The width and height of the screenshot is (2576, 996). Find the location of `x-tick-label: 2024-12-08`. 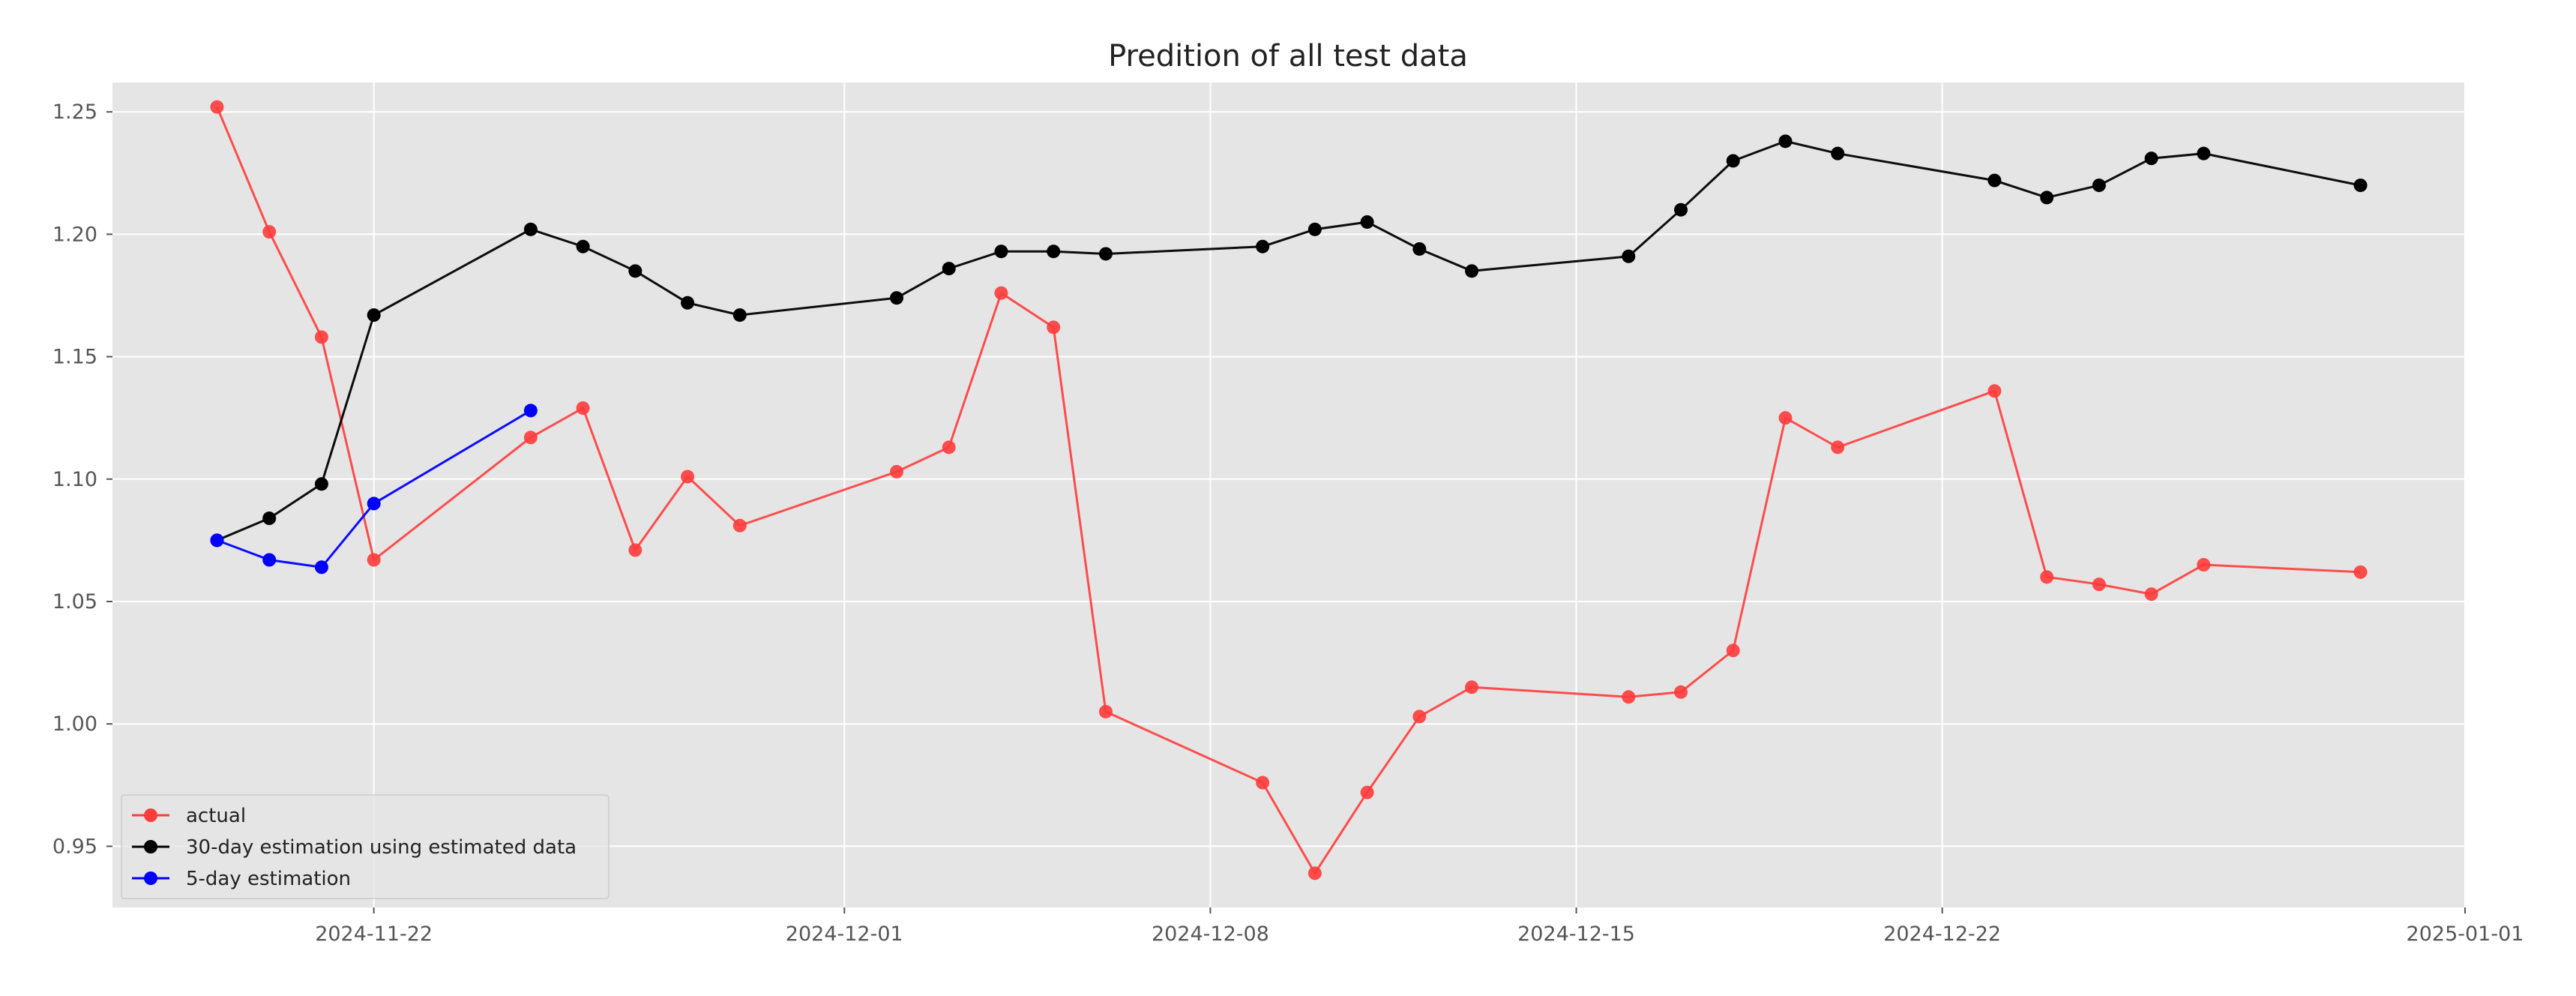

x-tick-label: 2024-12-08 is located at coordinates (1211, 934).